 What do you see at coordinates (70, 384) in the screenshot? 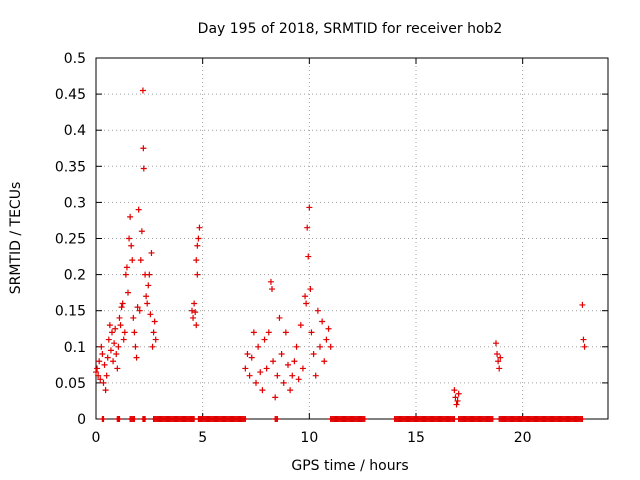
I see `y-tick-label: 0.05` at bounding box center [70, 384].